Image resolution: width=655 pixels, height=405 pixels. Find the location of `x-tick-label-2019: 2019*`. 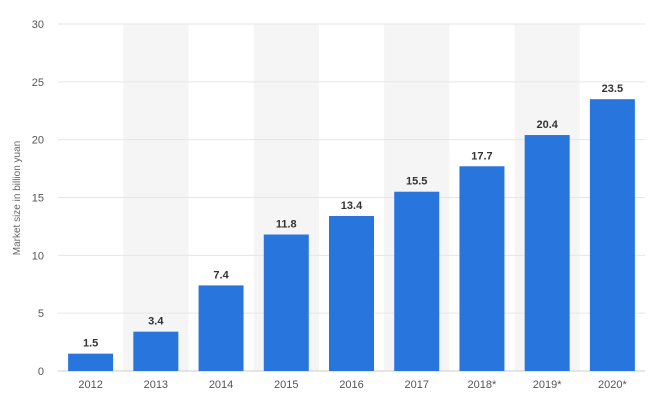

x-tick-label-2019: 2019* is located at coordinates (547, 385).